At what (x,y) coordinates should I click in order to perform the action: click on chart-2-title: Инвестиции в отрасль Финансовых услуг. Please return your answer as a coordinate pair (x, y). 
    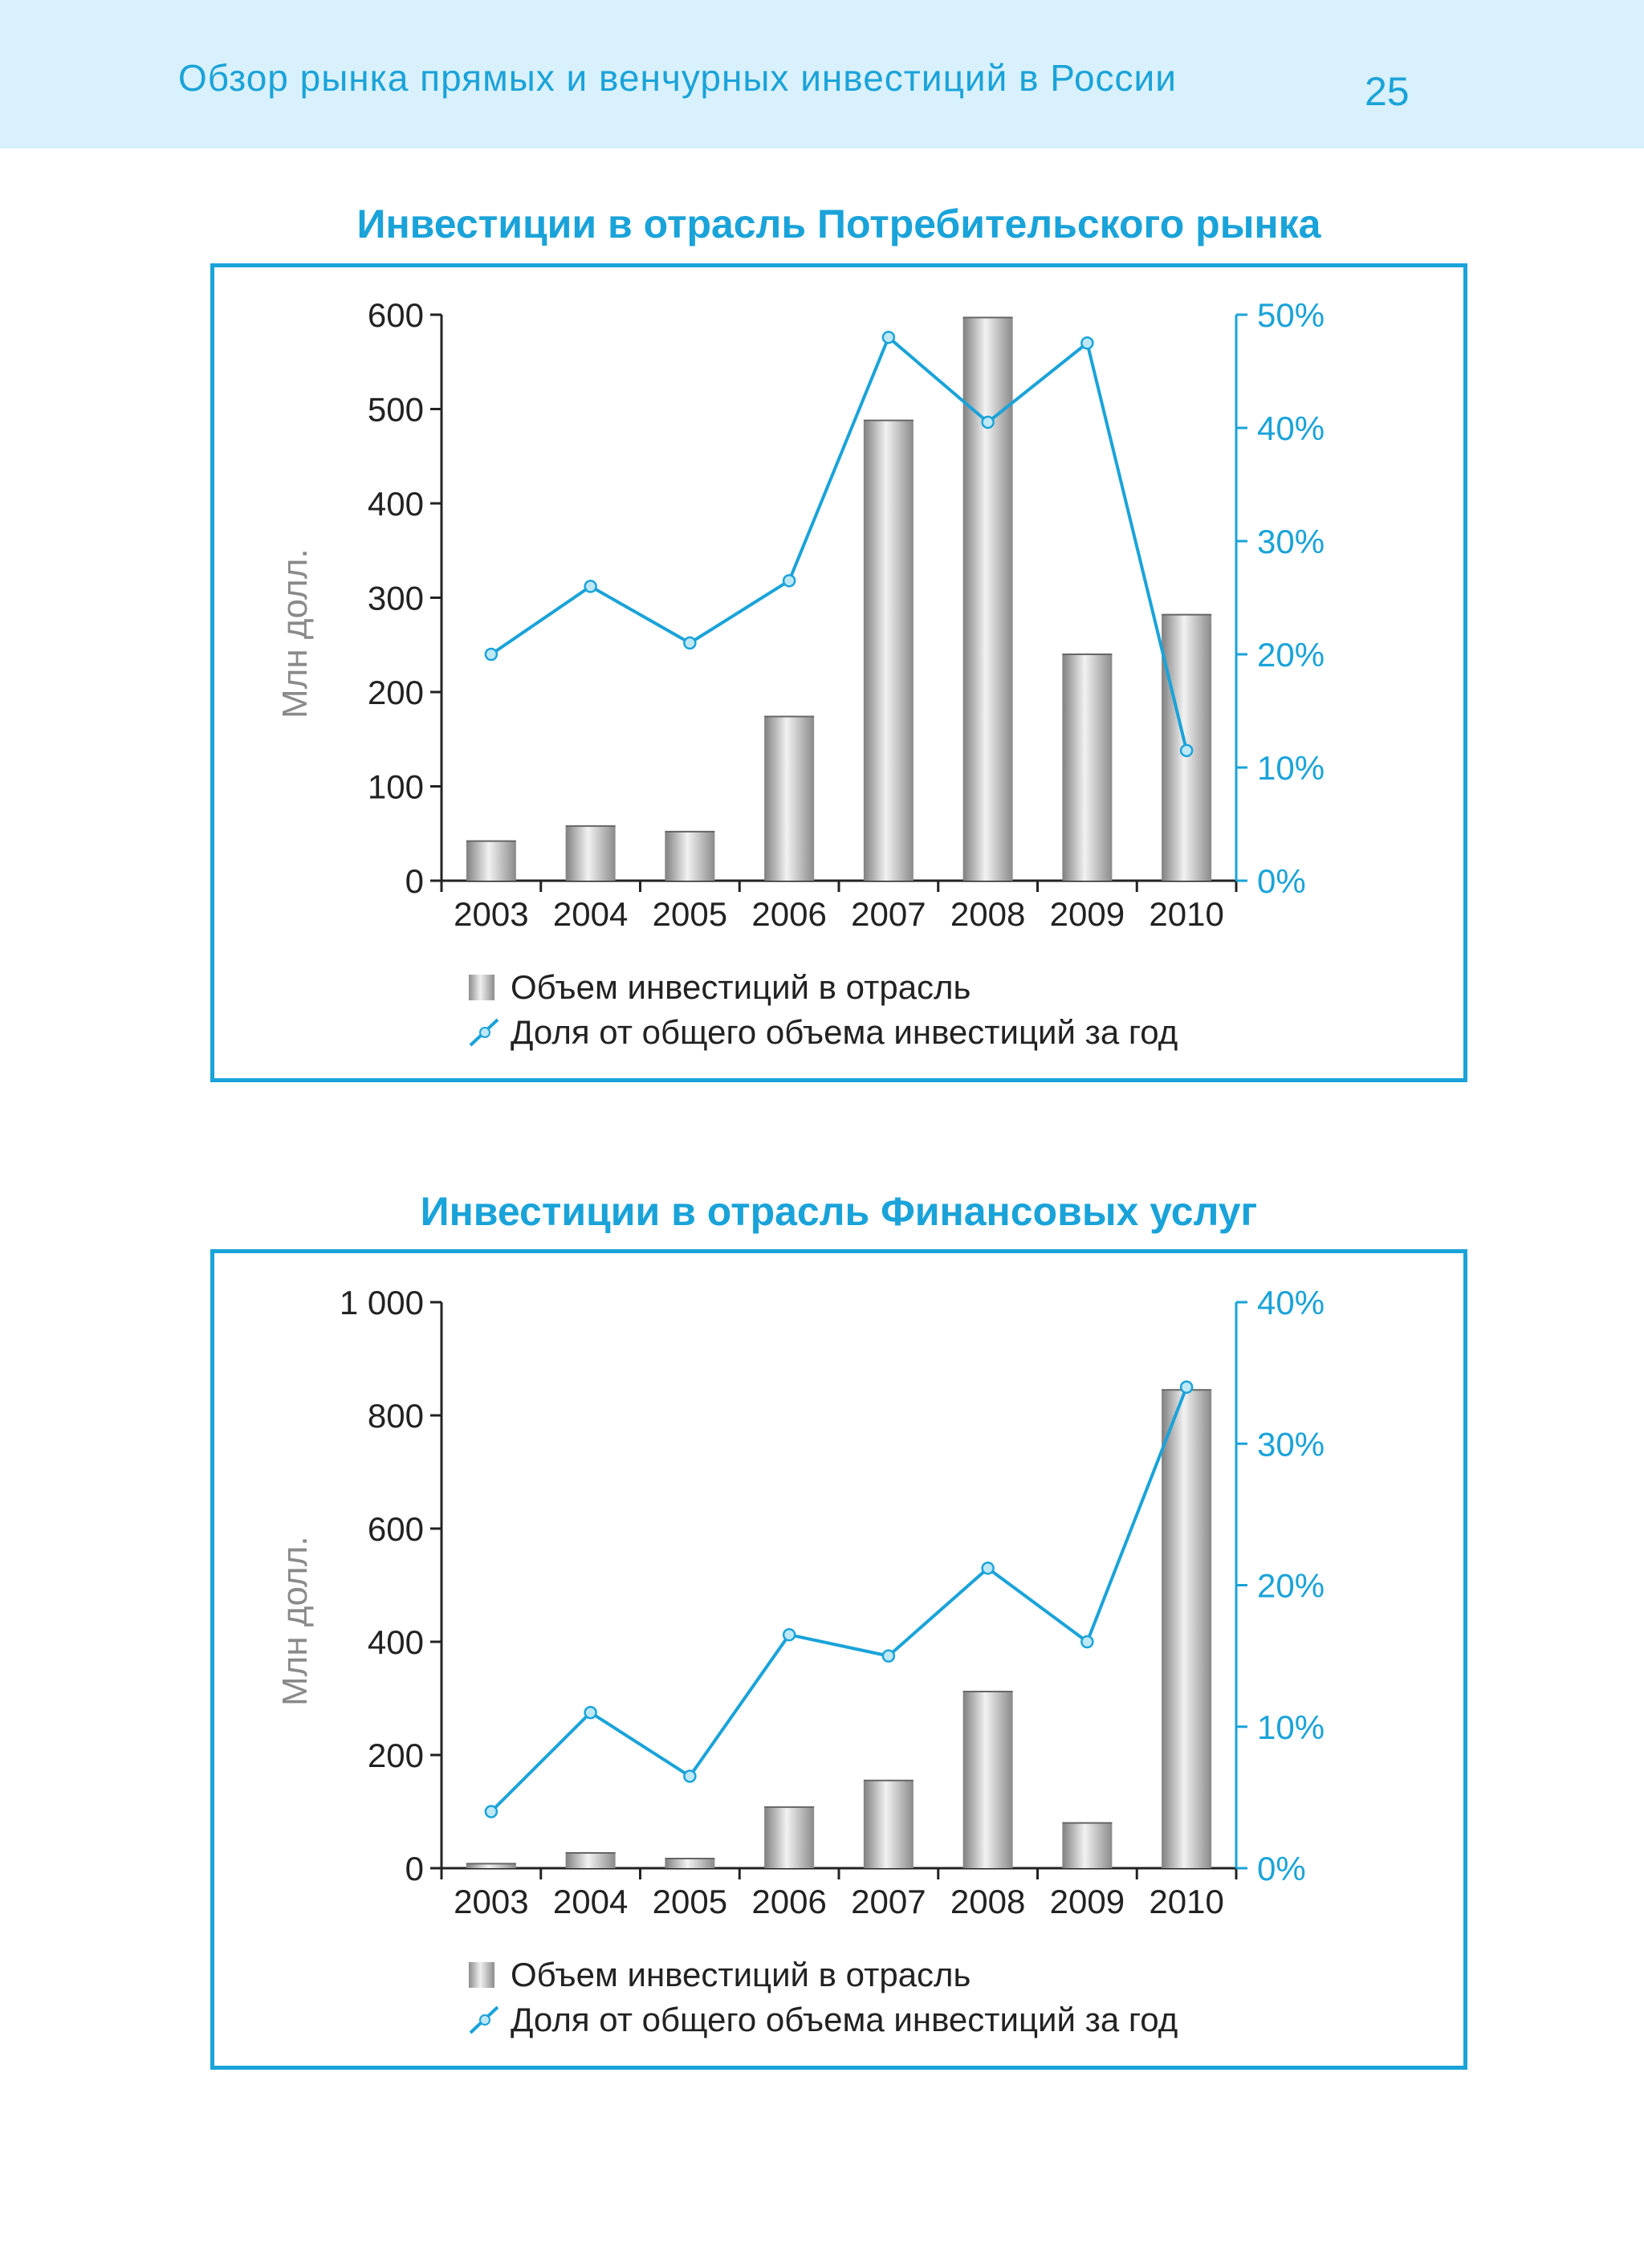
    Looking at the image, I should click on (839, 1211).